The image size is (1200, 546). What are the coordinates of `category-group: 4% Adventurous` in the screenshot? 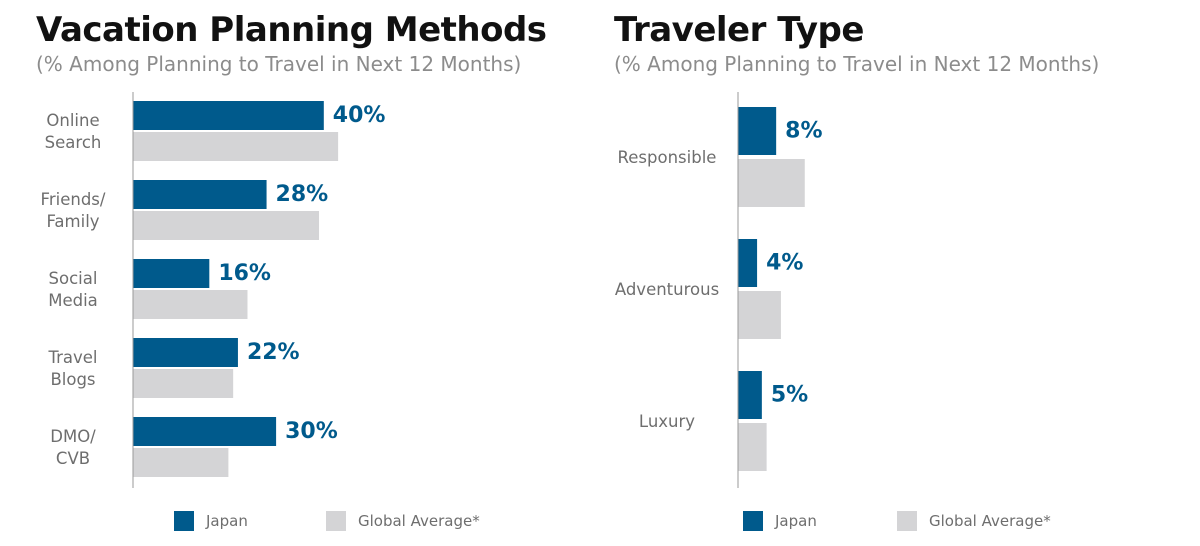 It's located at (709, 289).